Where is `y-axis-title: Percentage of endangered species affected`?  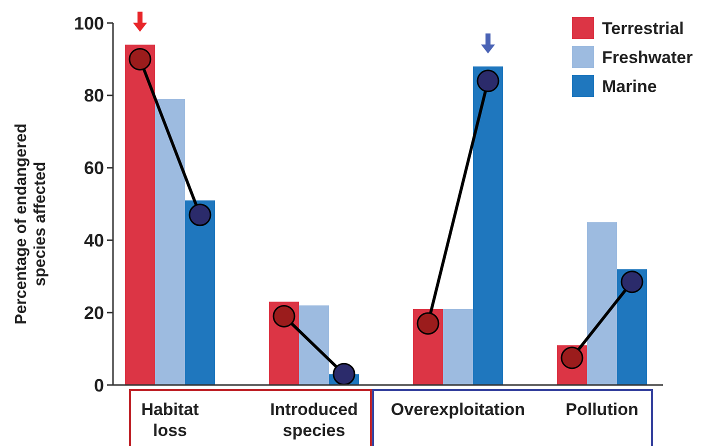
y-axis-title: Percentage of endangered species affected is located at coordinates (31, 224).